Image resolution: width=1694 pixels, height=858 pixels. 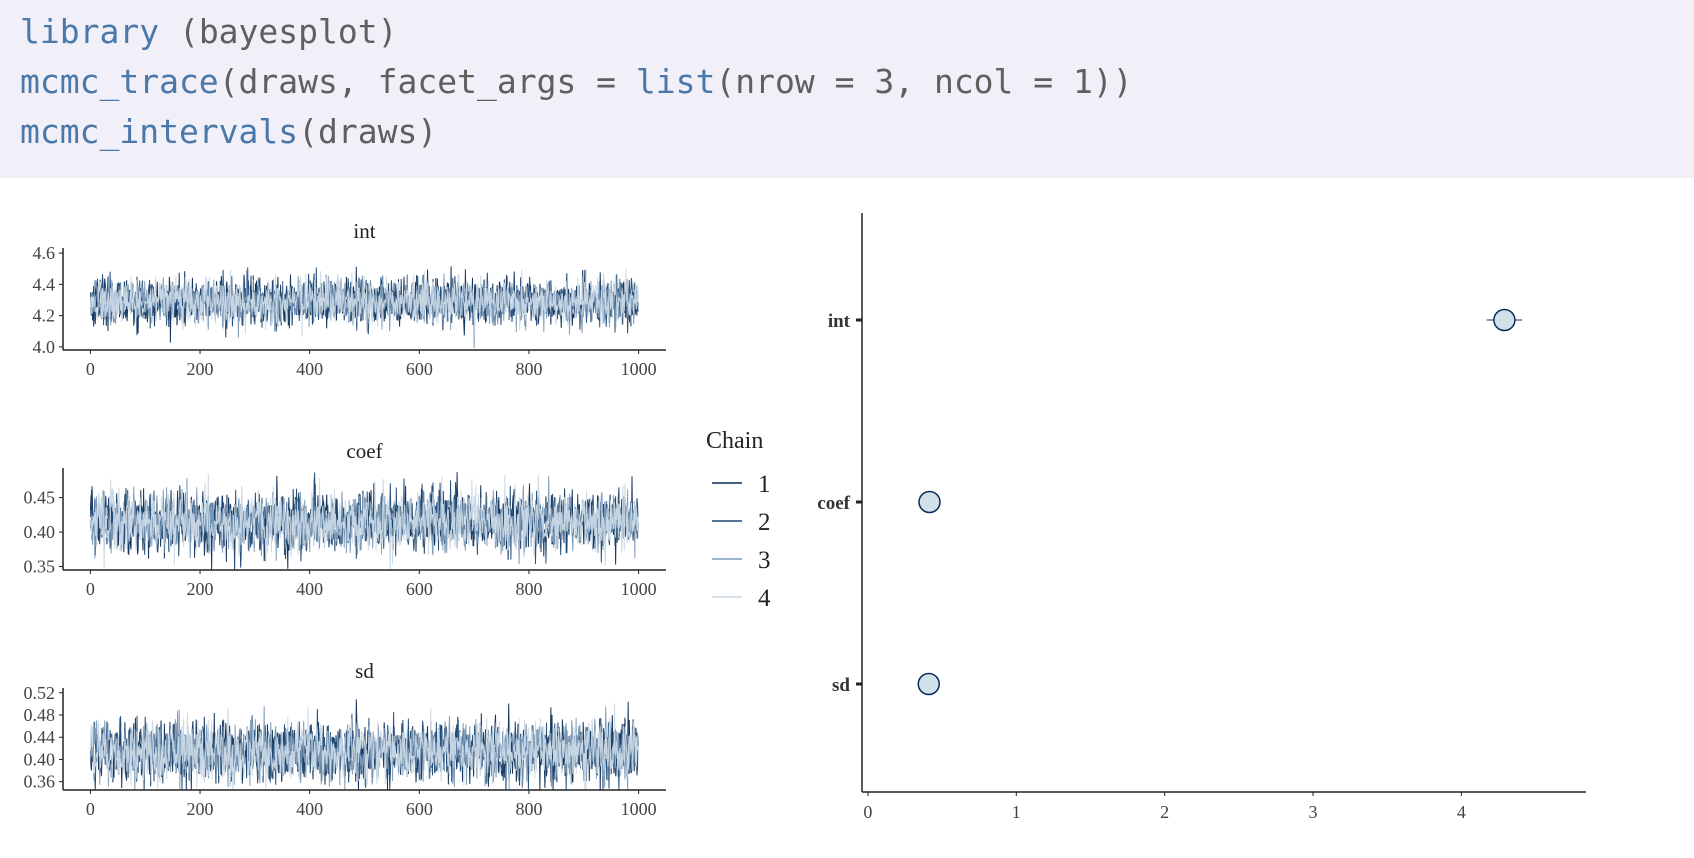 What do you see at coordinates (368, 131) in the screenshot?
I see `code-args: (draws)` at bounding box center [368, 131].